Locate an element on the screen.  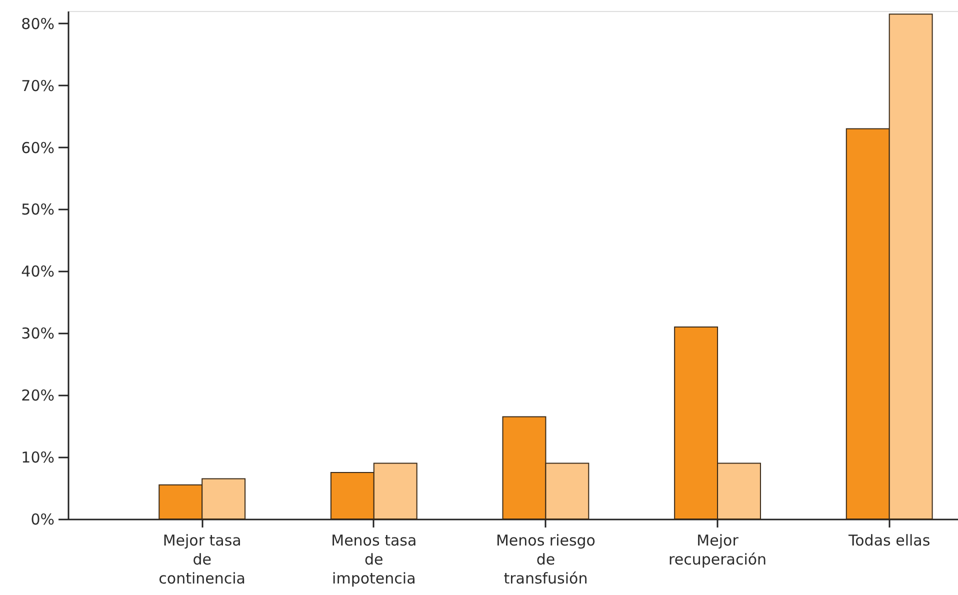
y-tick-label: 40% is located at coordinates (37, 271).